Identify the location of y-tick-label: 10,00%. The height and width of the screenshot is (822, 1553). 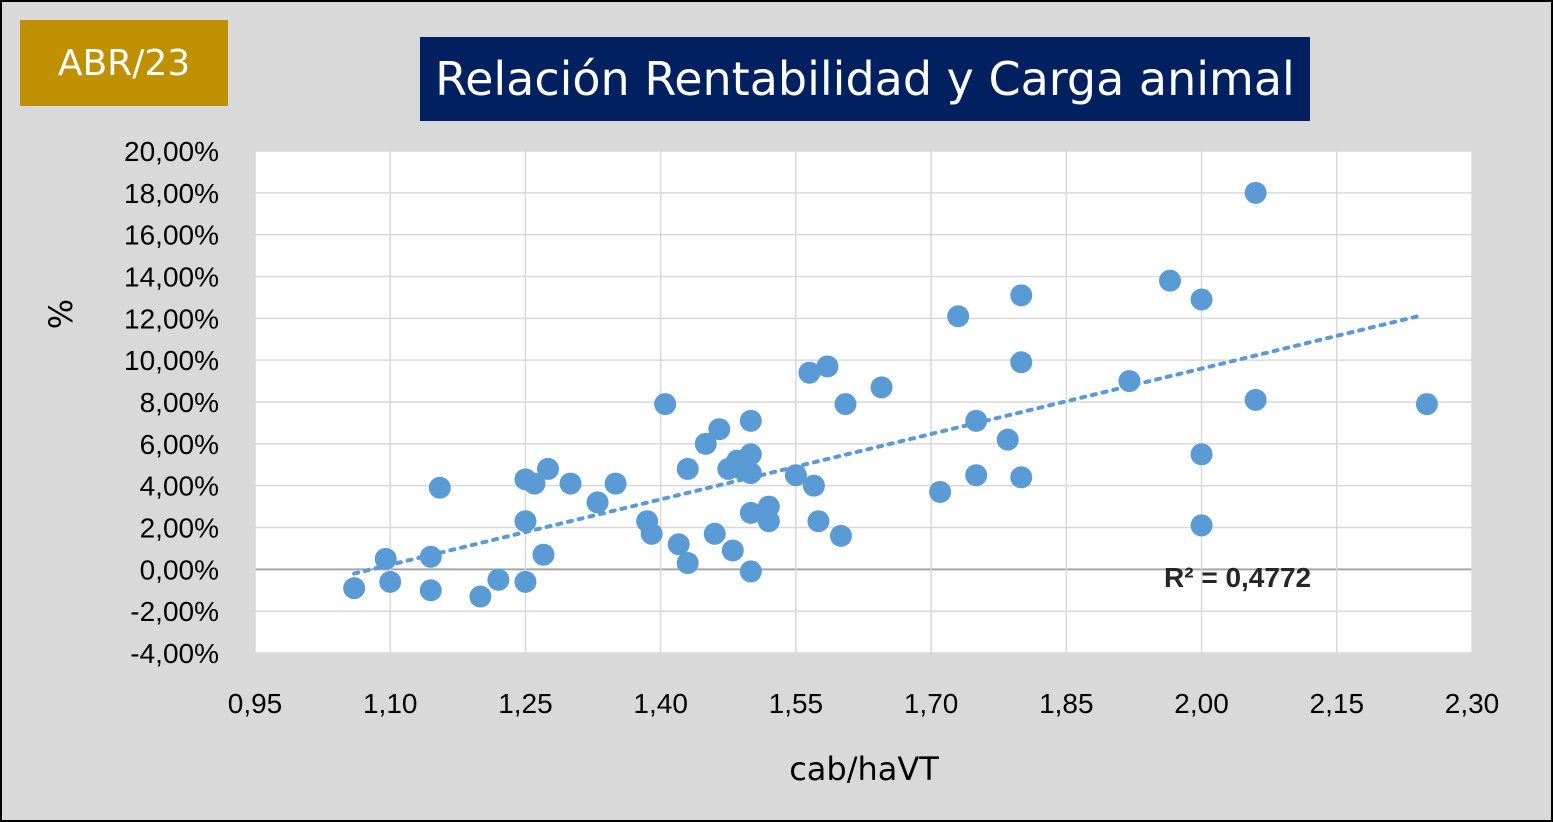
(171, 360).